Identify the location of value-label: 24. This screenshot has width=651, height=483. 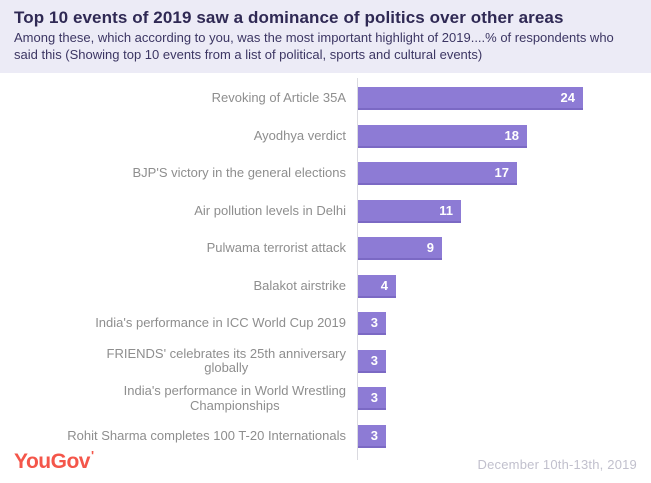
(567, 98).